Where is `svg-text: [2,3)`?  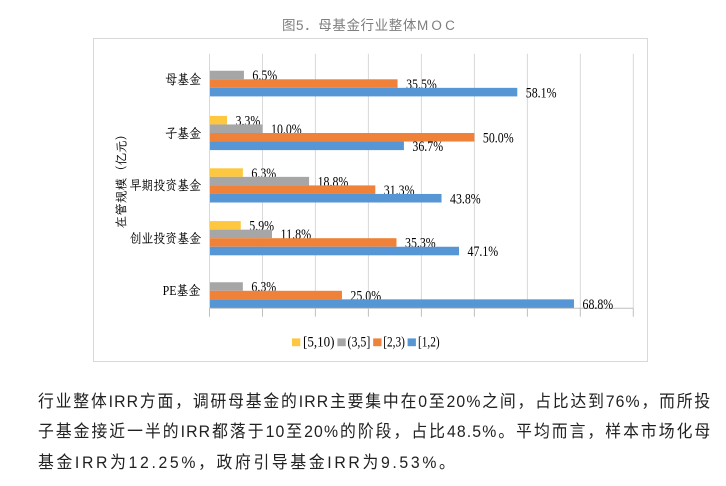 svg-text: [2,3) is located at coordinates (394, 343).